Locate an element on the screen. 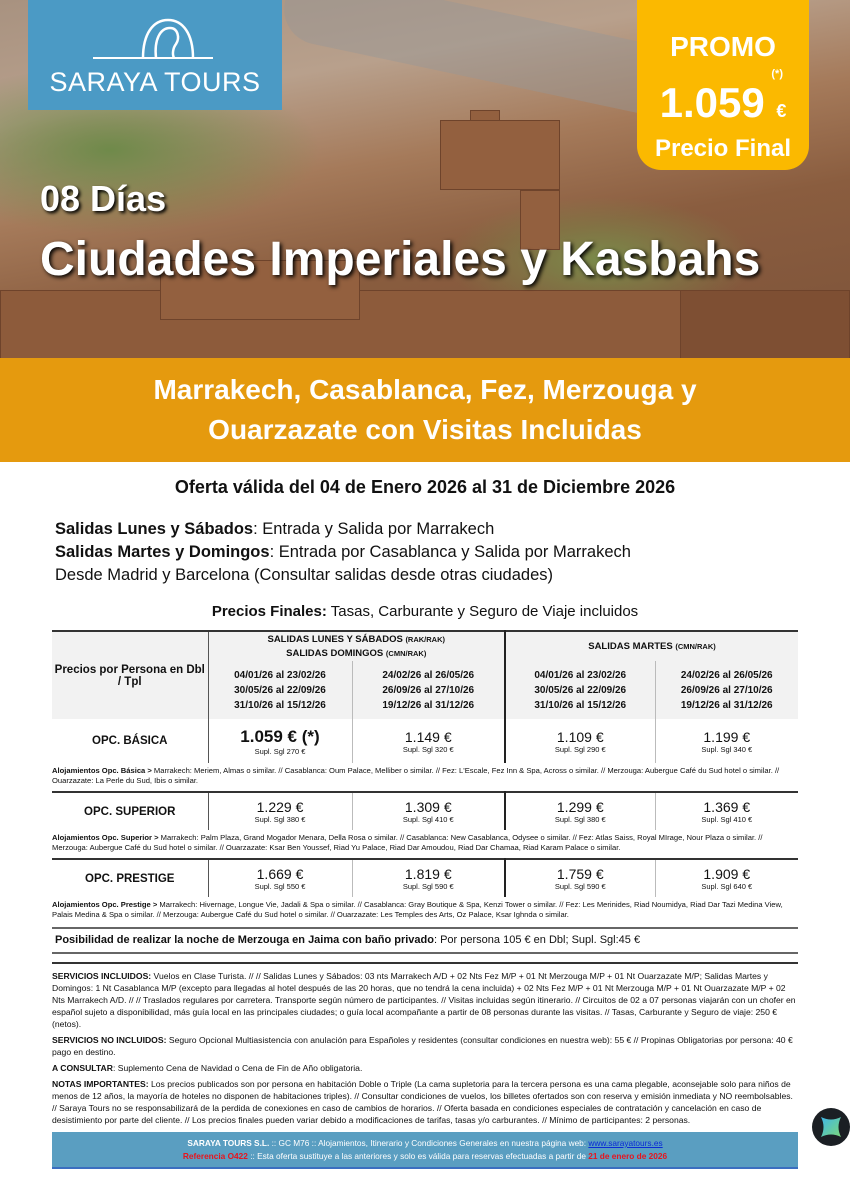 This screenshot has width=850, height=1201. price-cell: 1.109 € Supl. Sgl 290 € is located at coordinates (579, 741).